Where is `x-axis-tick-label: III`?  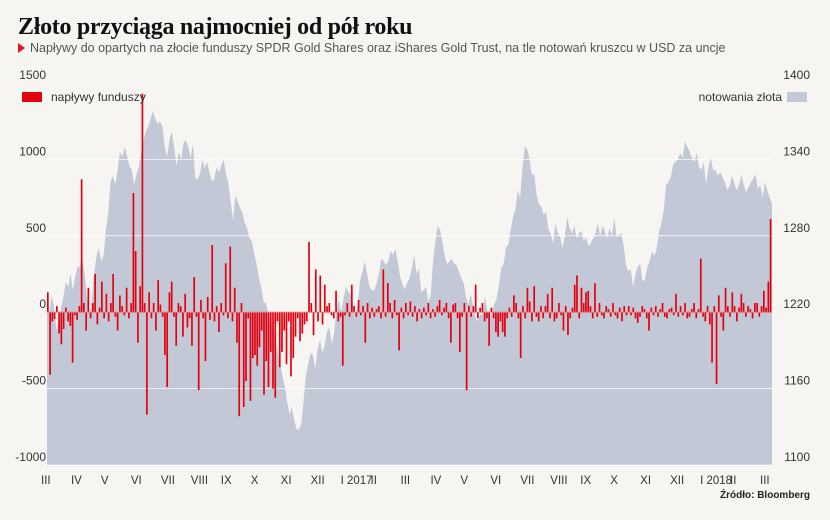 x-axis-tick-label: III is located at coordinates (765, 481).